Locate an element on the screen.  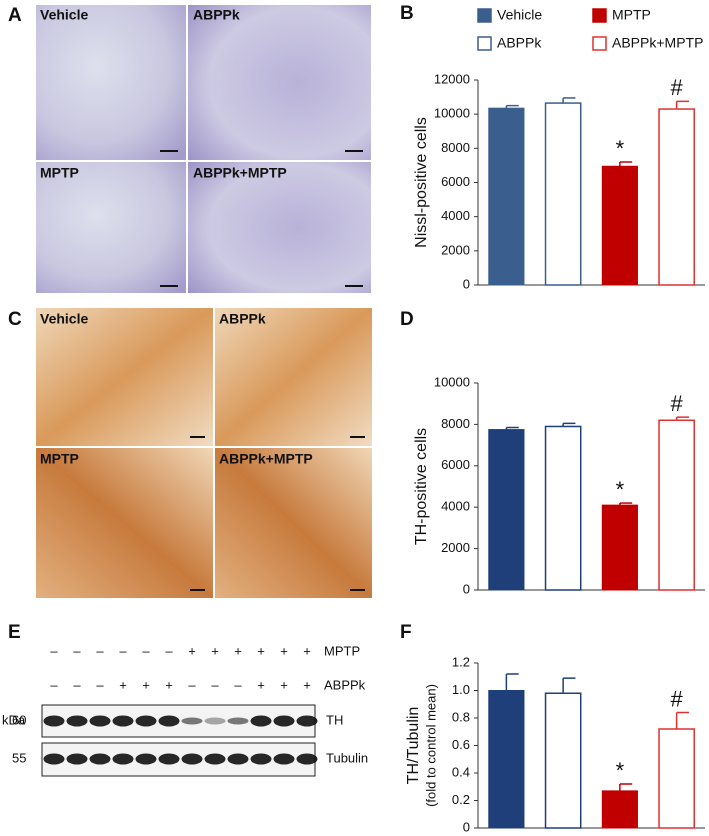
panel-letter: D is located at coordinates (407, 319).